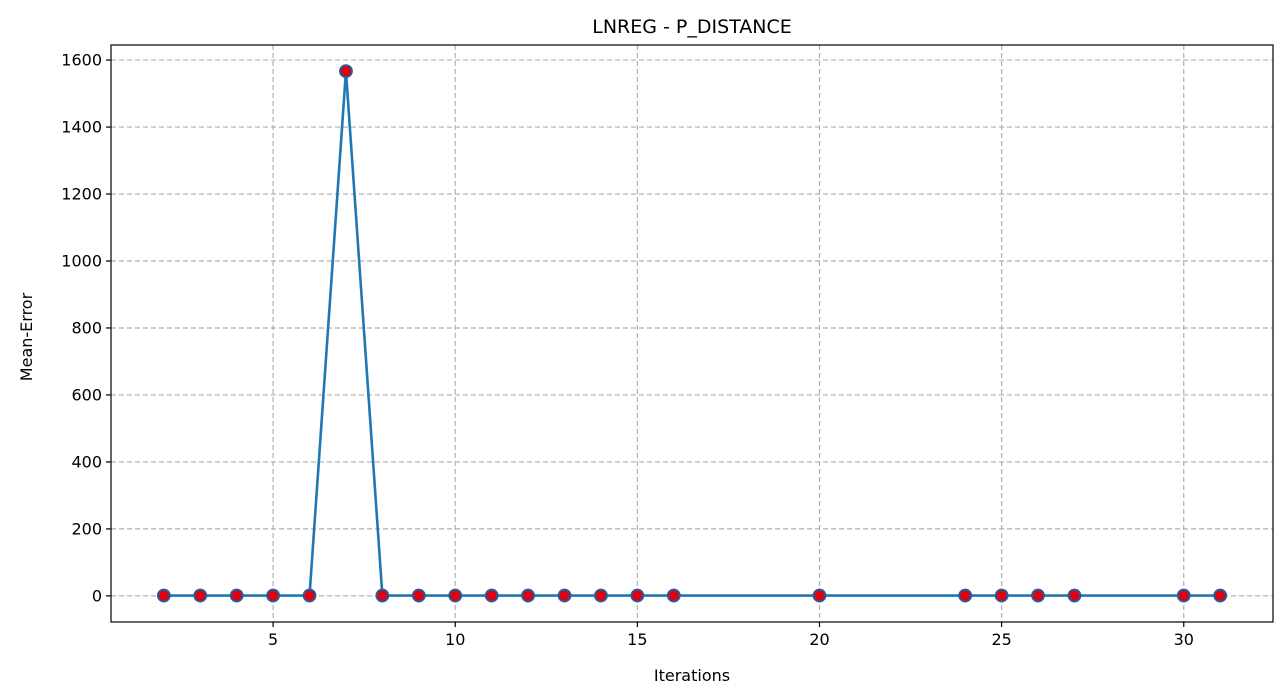 The width and height of the screenshot is (1288, 700). Describe the element at coordinates (81, 260) in the screenshot. I see `y-tick-label: 1000` at that location.